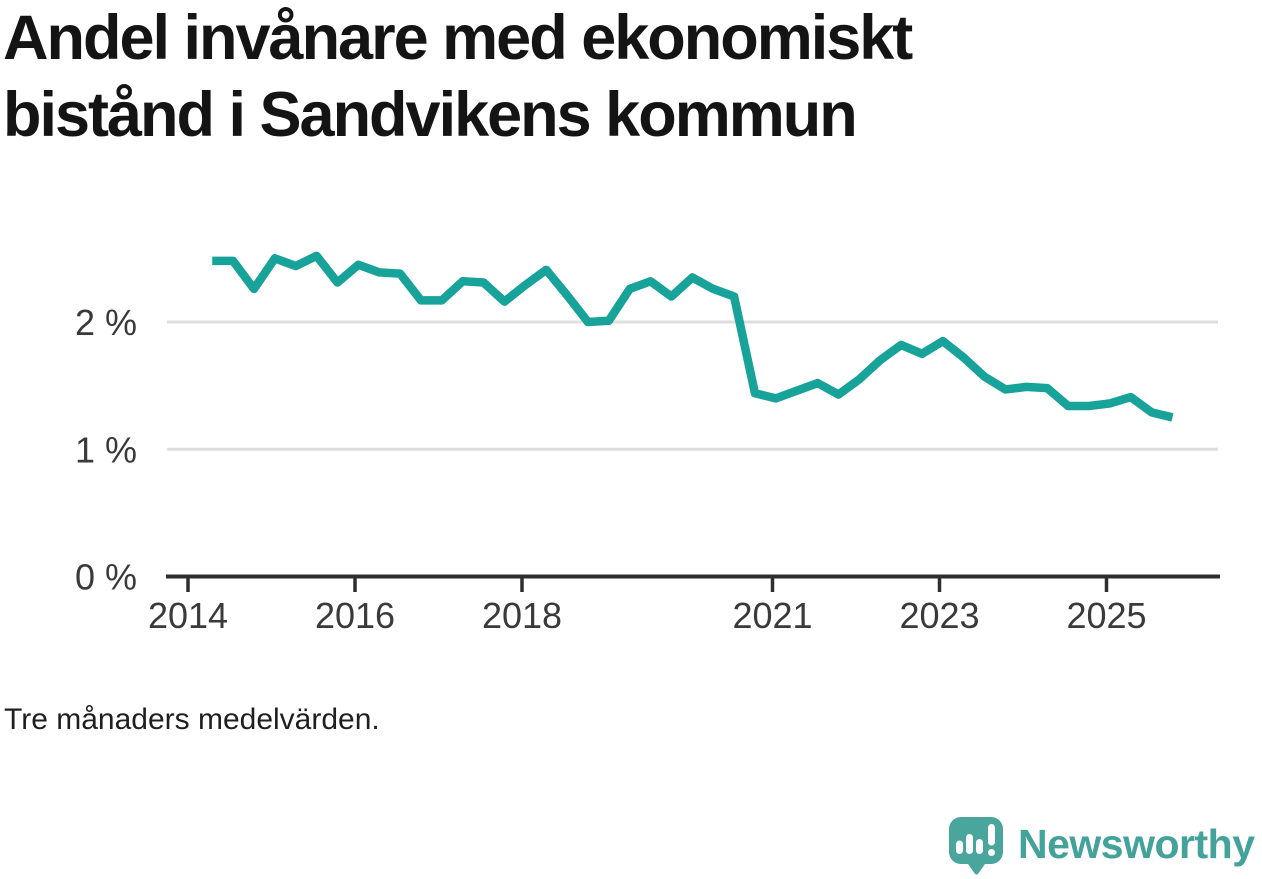  Describe the element at coordinates (458, 38) in the screenshot. I see `chart-title-line1: Andel invånare med ekonomiskt` at that location.